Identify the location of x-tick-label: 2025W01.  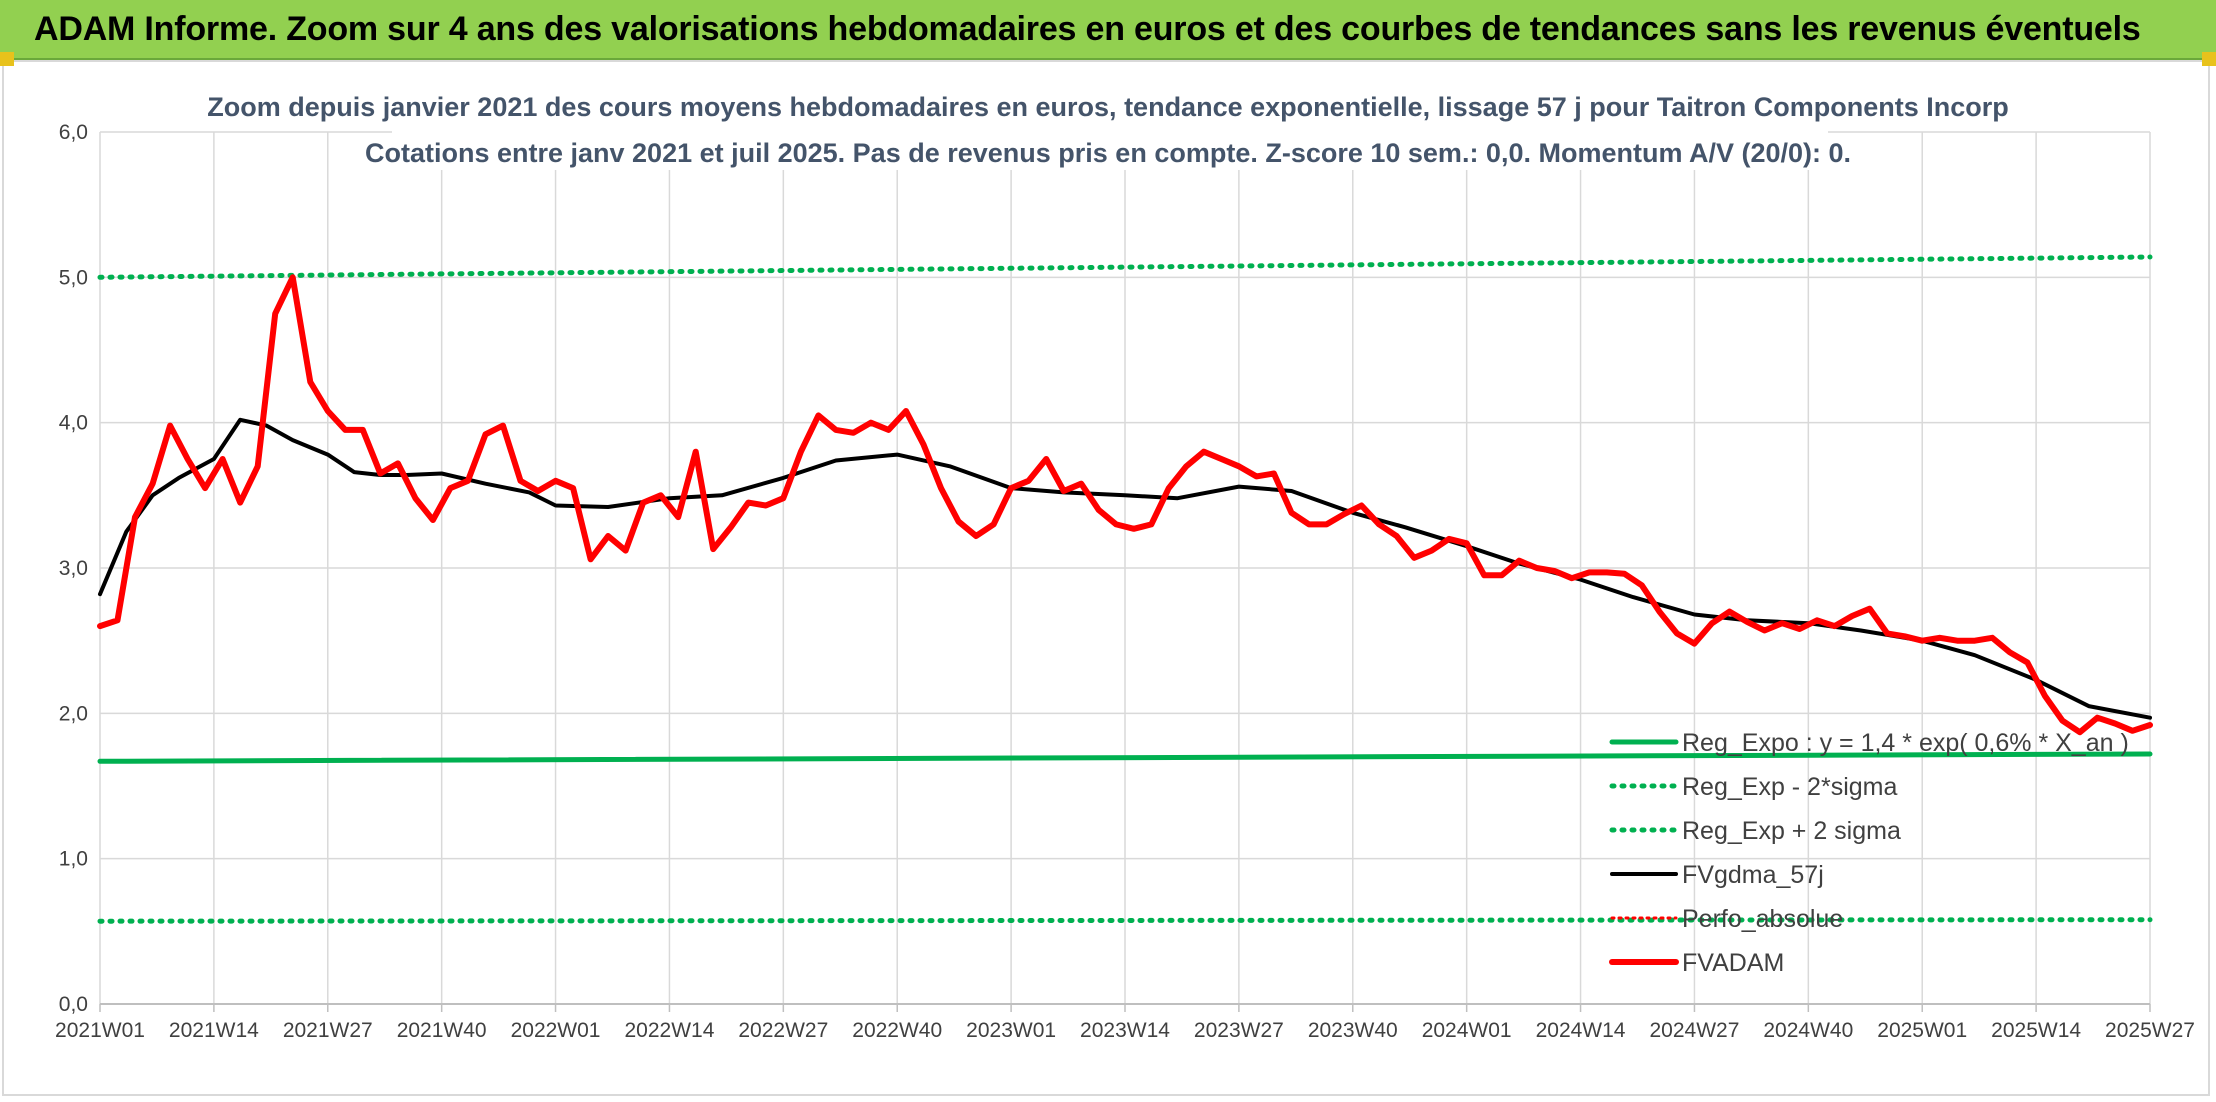
(1922, 1030).